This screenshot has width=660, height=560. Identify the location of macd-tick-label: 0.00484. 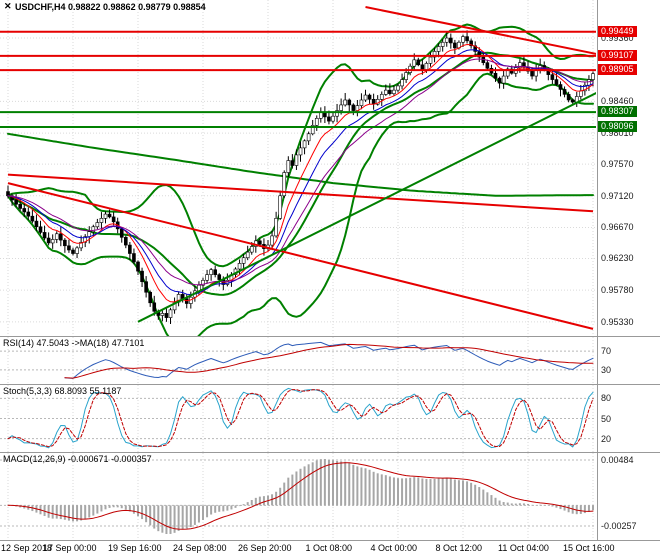
(617, 460).